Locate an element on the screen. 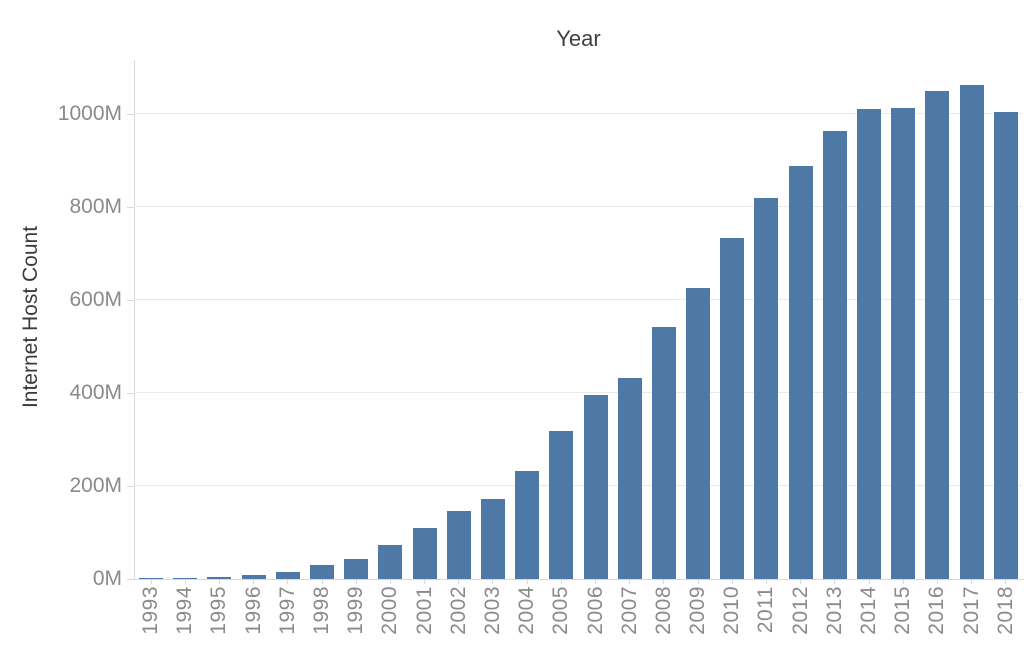 Image resolution: width=1024 pixels, height=649 pixels. bar-2010 is located at coordinates (732, 408).